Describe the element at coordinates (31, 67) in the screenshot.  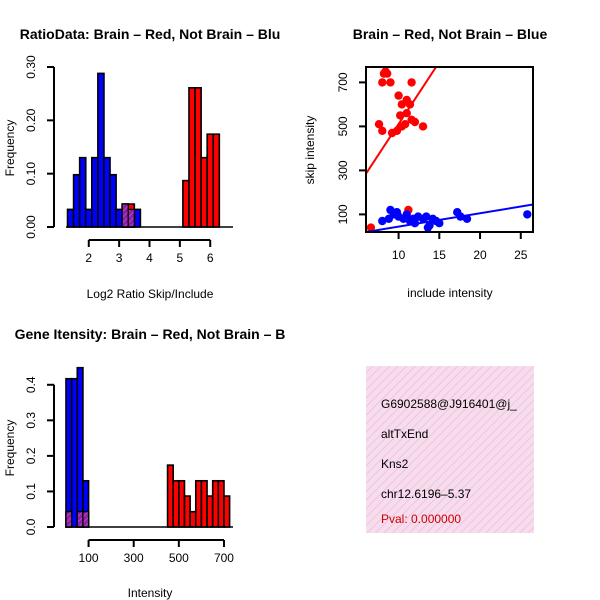
I see `y-tick-label: 0.30` at that location.